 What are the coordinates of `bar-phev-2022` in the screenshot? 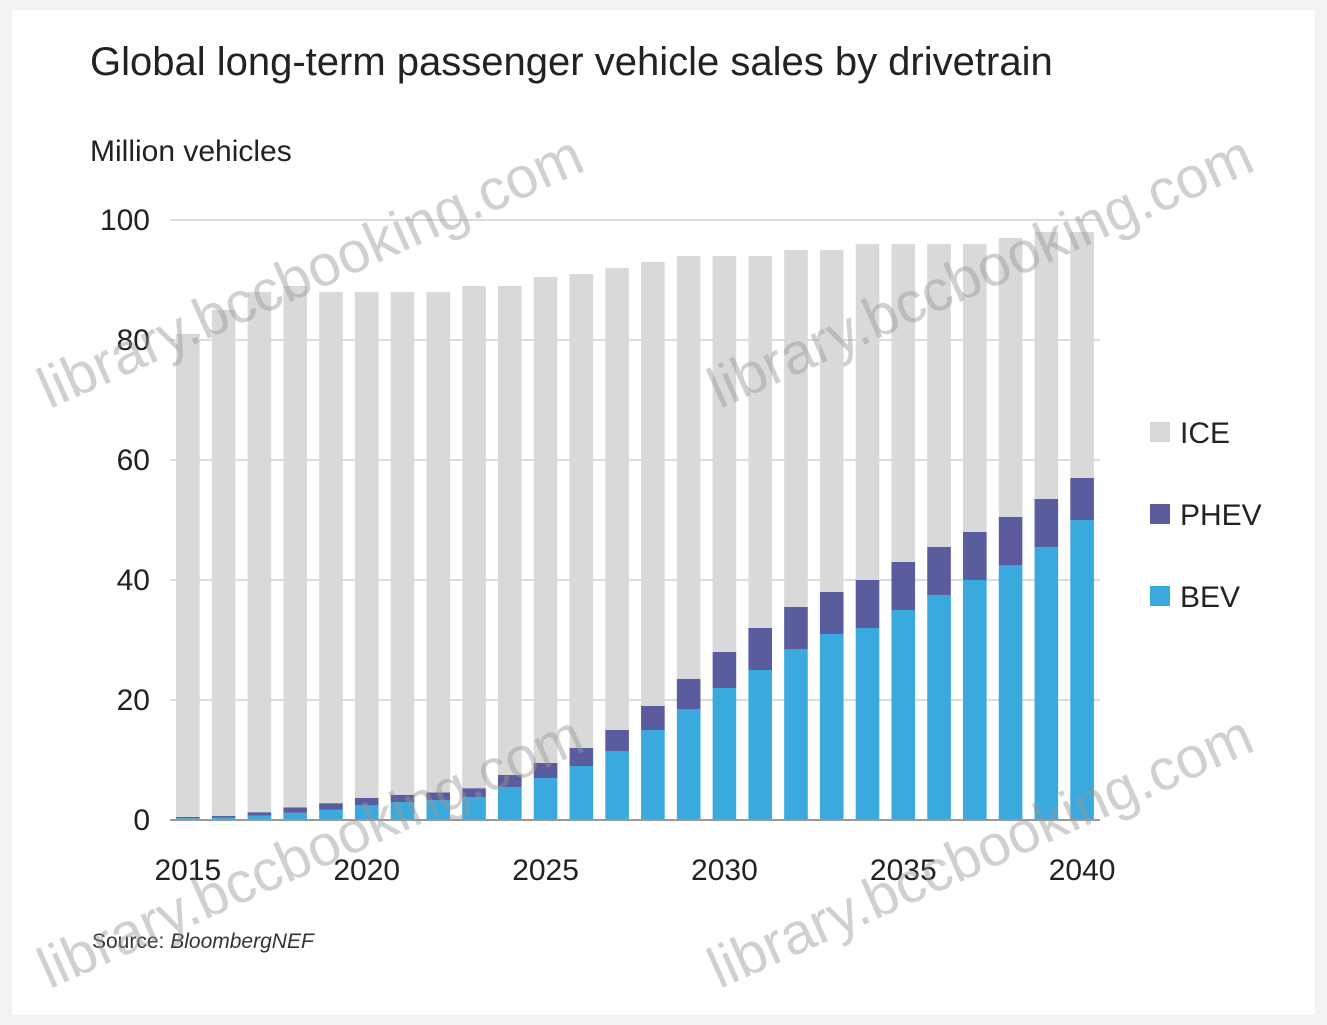 It's located at (438, 796).